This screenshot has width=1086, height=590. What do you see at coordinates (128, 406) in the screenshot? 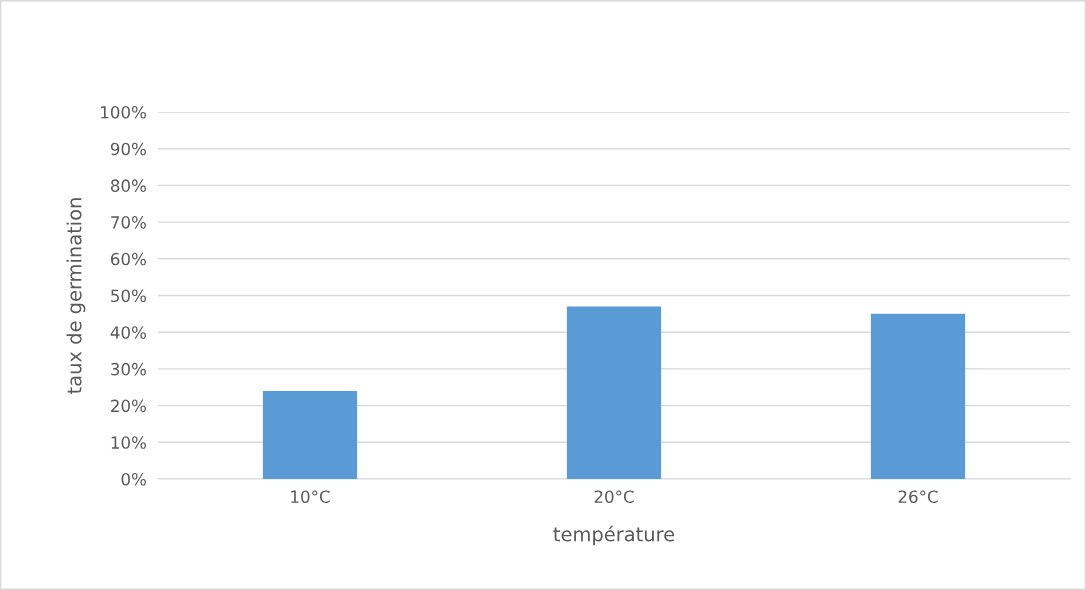
I see `y-tick-label: 20%` at bounding box center [128, 406].